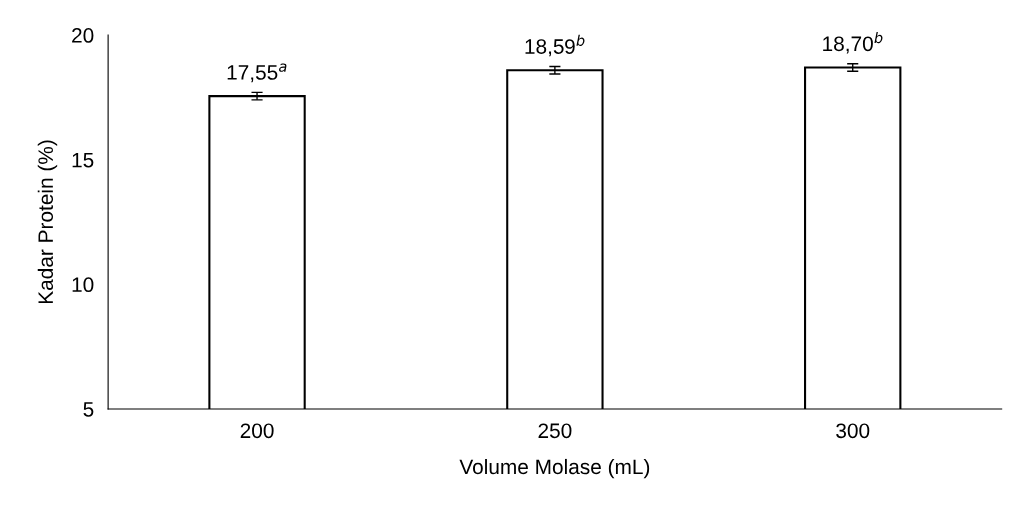 Image resolution: width=1020 pixels, height=508 pixels. What do you see at coordinates (257, 431) in the screenshot?
I see `x-tick-label: 200` at bounding box center [257, 431].